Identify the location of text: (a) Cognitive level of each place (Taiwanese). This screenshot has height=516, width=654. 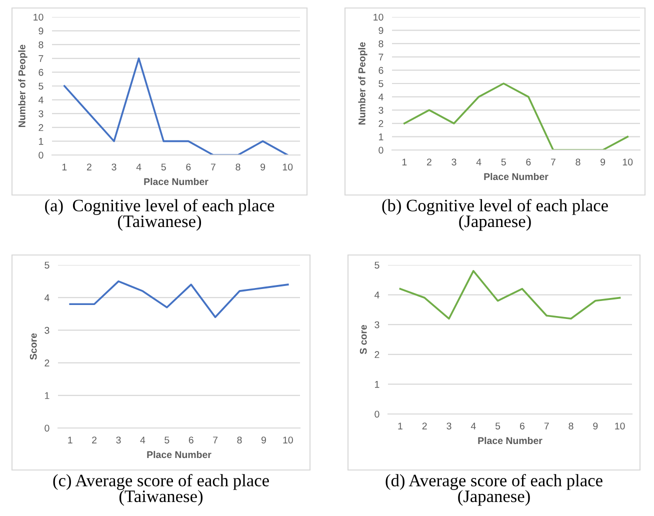
(159, 215).